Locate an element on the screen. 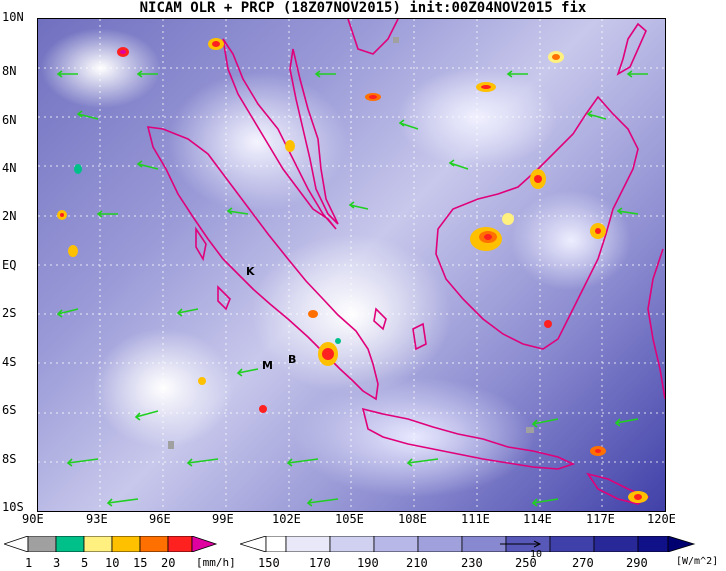 This screenshot has height=571, width=726. prcp-tick: 10 is located at coordinates (112, 563).